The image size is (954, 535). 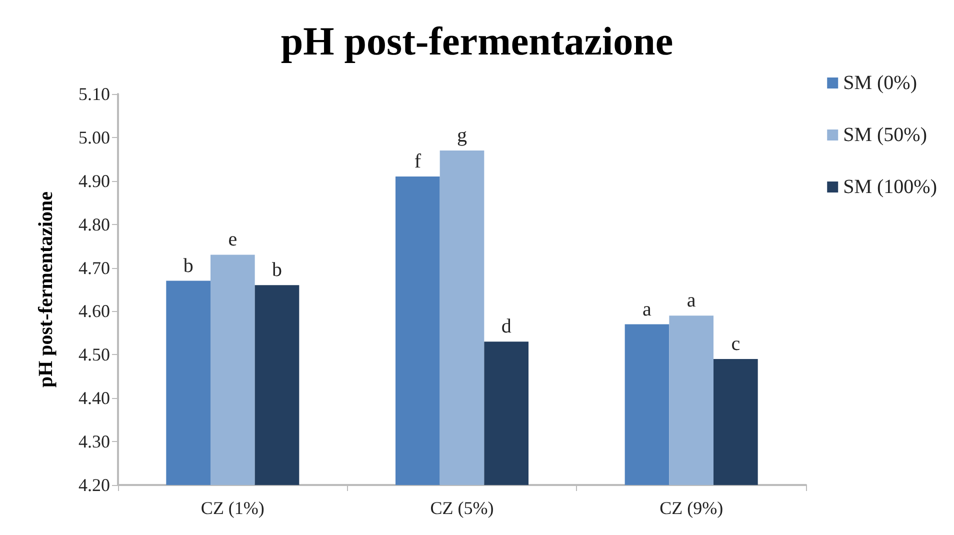 What do you see at coordinates (94, 224) in the screenshot?
I see `y-tick-label: 4.80` at bounding box center [94, 224].